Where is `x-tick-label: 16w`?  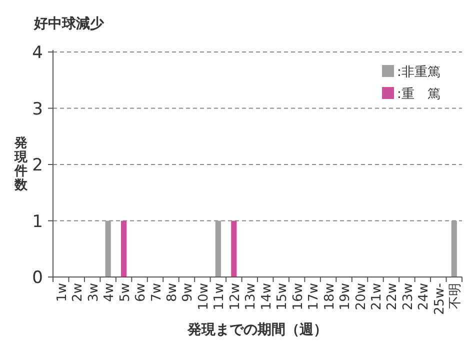 x-tick-label: 16w is located at coordinates (298, 296).